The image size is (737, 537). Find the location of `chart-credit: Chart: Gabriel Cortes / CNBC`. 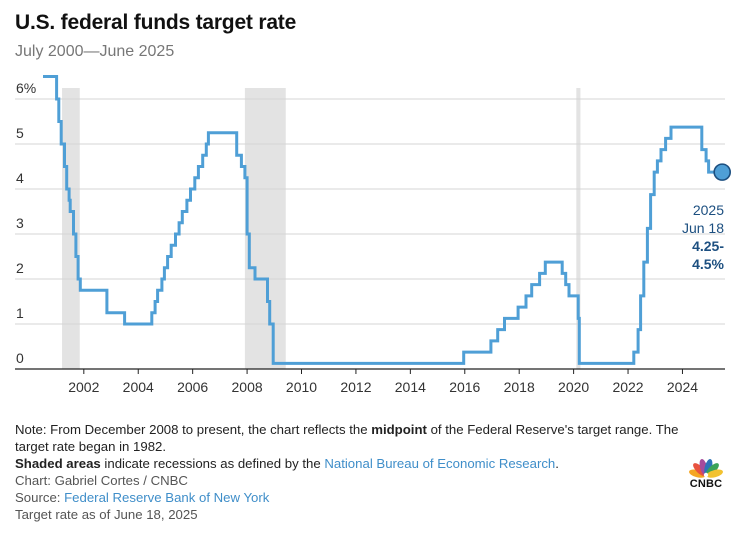

chart-credit: Chart: Gabriel Cortes / CNBC is located at coordinates (101, 480).